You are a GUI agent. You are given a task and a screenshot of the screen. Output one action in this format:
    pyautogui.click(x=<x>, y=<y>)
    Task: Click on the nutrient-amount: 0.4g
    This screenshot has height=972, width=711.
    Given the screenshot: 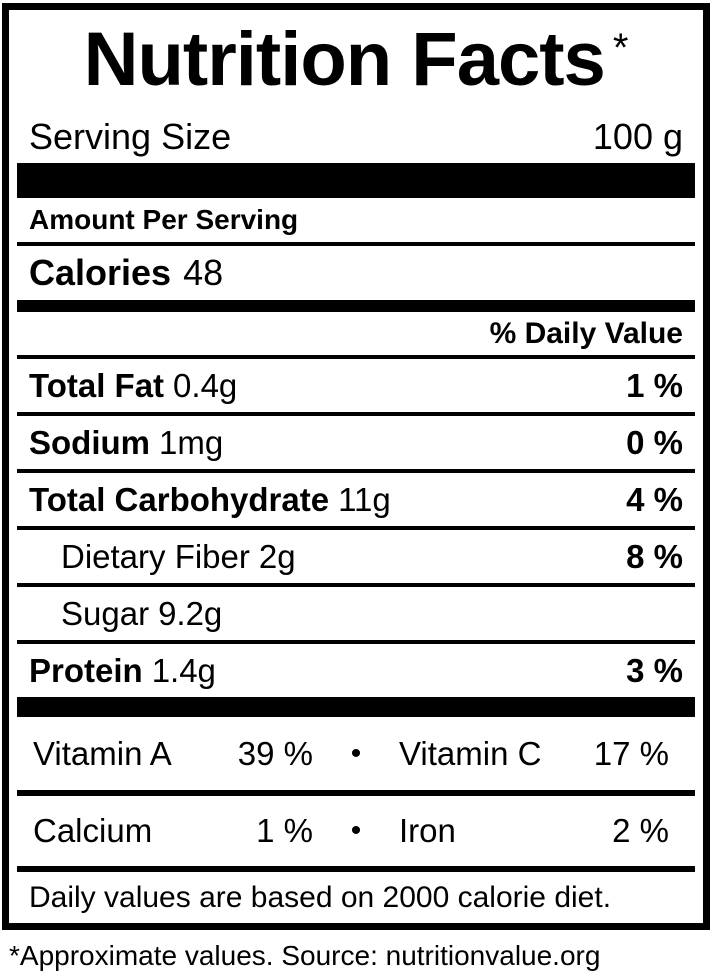 What is the action you would take?
    pyautogui.click(x=205, y=385)
    